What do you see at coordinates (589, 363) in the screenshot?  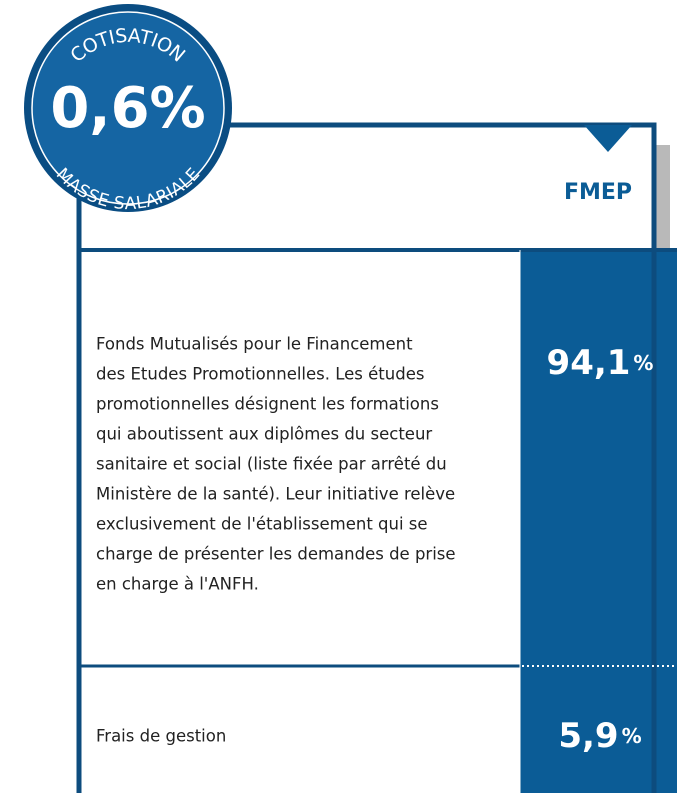 I see `row-value-number: 94,1` at bounding box center [589, 363].